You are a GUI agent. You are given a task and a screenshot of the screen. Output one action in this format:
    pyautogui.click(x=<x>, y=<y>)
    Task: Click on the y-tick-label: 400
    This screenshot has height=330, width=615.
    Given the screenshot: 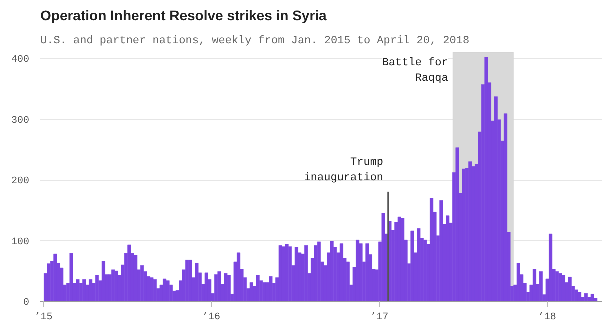 What is the action you would take?
    pyautogui.click(x=20, y=60)
    